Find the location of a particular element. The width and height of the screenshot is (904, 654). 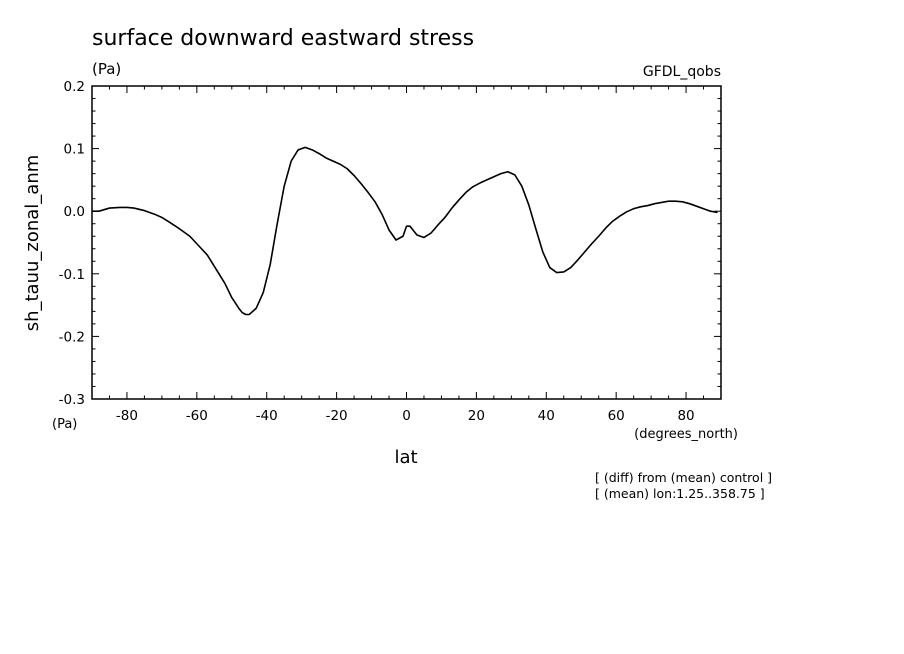

footnote-diff: [ (diff) from (mean) control ] is located at coordinates (683, 477).